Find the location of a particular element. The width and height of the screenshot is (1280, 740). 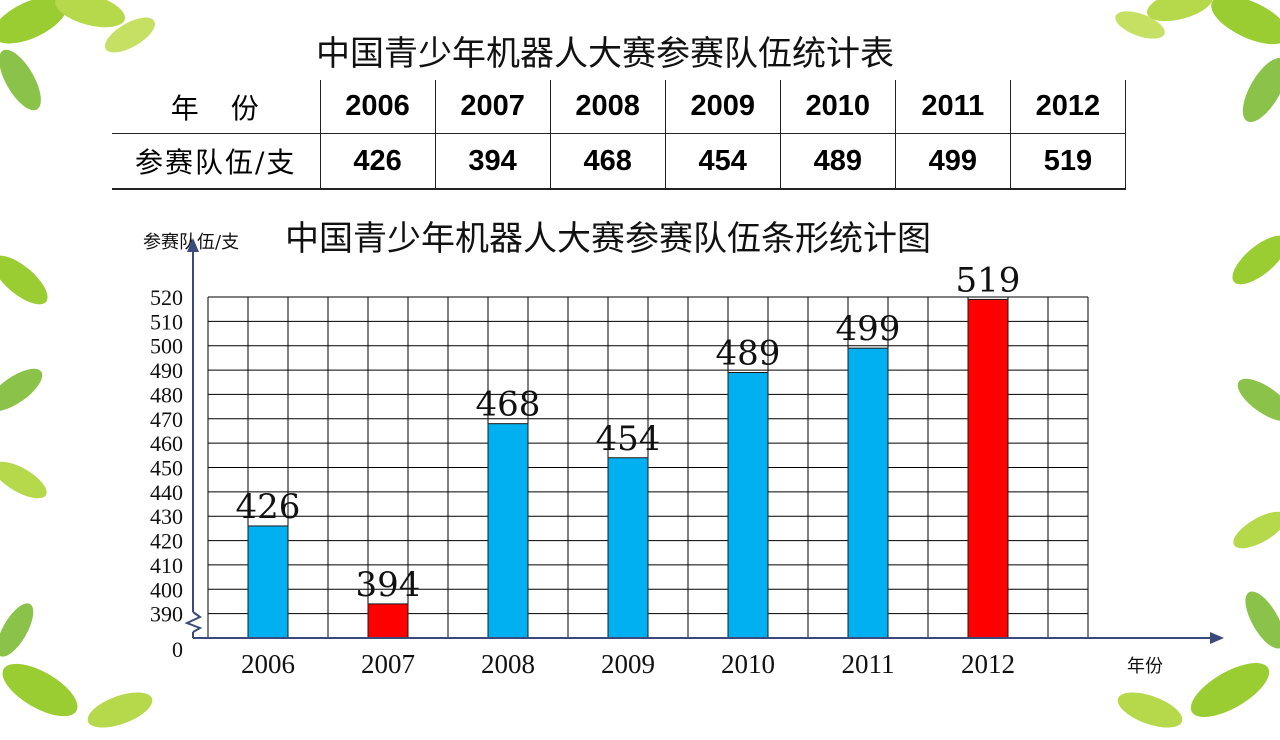

y-tick-label: 400 is located at coordinates (166, 589).